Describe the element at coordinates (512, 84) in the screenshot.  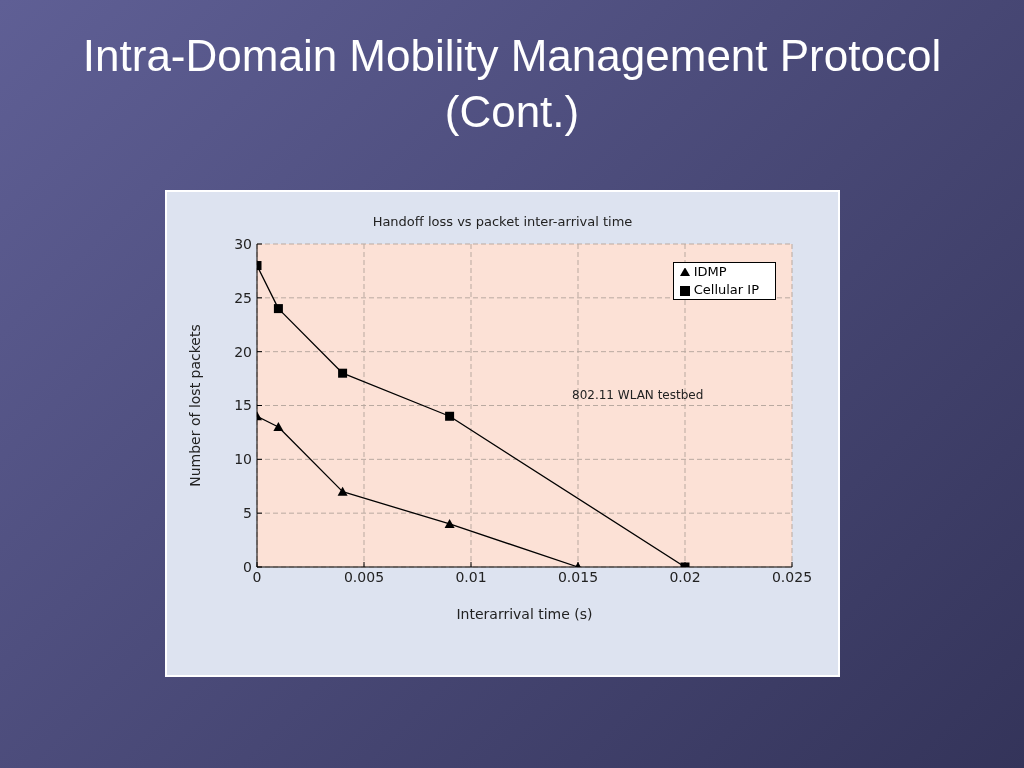
I see `chart-title: Intra-Domain Mobility Management Protocol (Cont.)` at that location.